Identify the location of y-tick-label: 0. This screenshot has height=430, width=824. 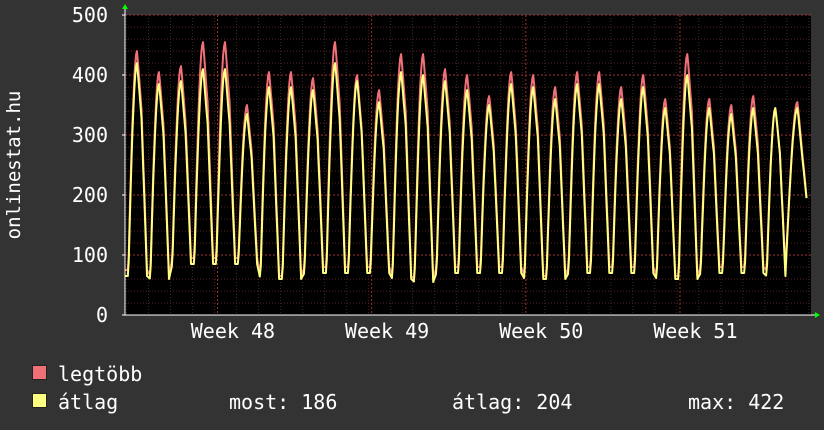
(102, 315).